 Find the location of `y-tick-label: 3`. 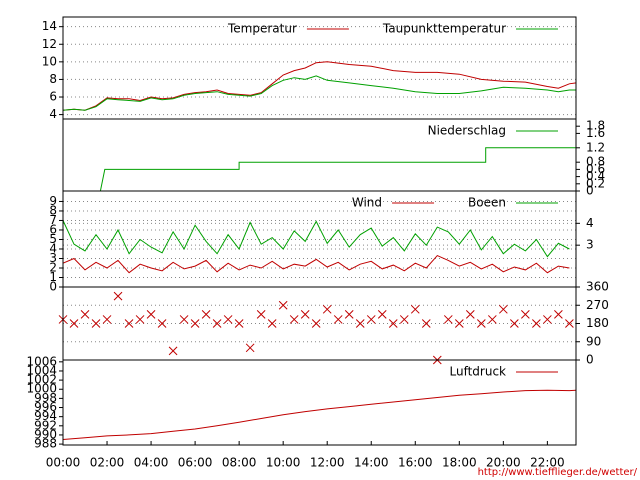

y-tick-label: 3 is located at coordinates (53, 258).